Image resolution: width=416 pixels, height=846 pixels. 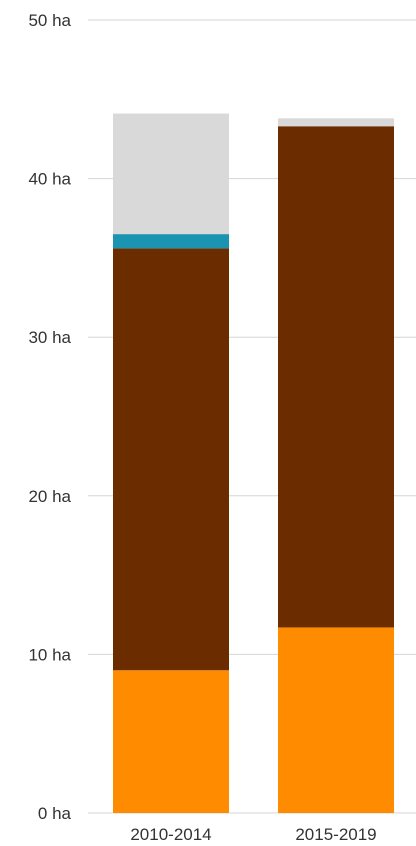 I want to click on y-tick-label: 30 ha, so click(x=49, y=337).